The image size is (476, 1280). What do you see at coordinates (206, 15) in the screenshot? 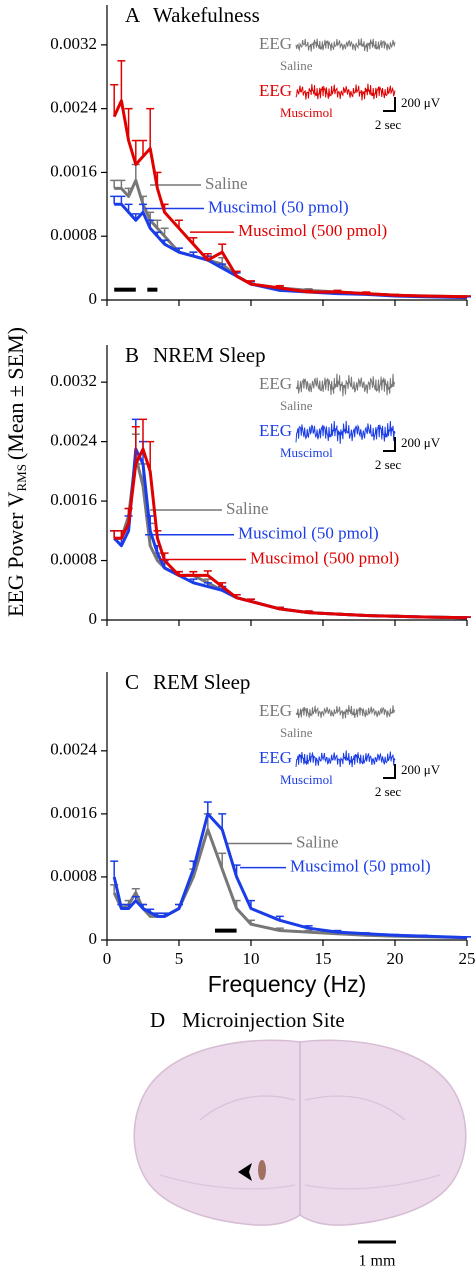
I see `panel-title: Wakefulness` at bounding box center [206, 15].